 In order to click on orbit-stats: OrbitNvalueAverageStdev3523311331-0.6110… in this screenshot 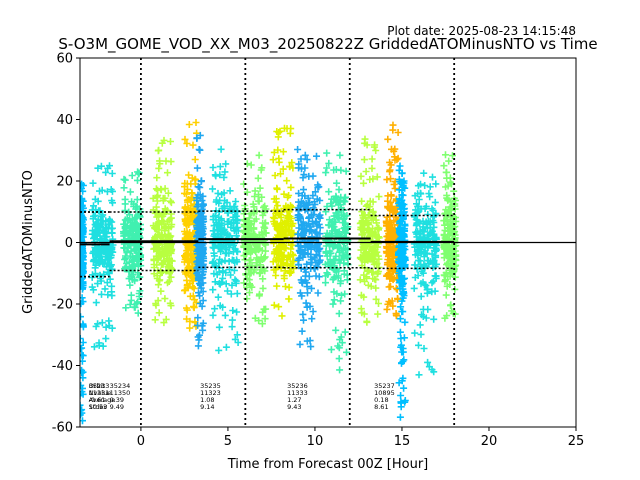, I will do `click(242, 396)`.